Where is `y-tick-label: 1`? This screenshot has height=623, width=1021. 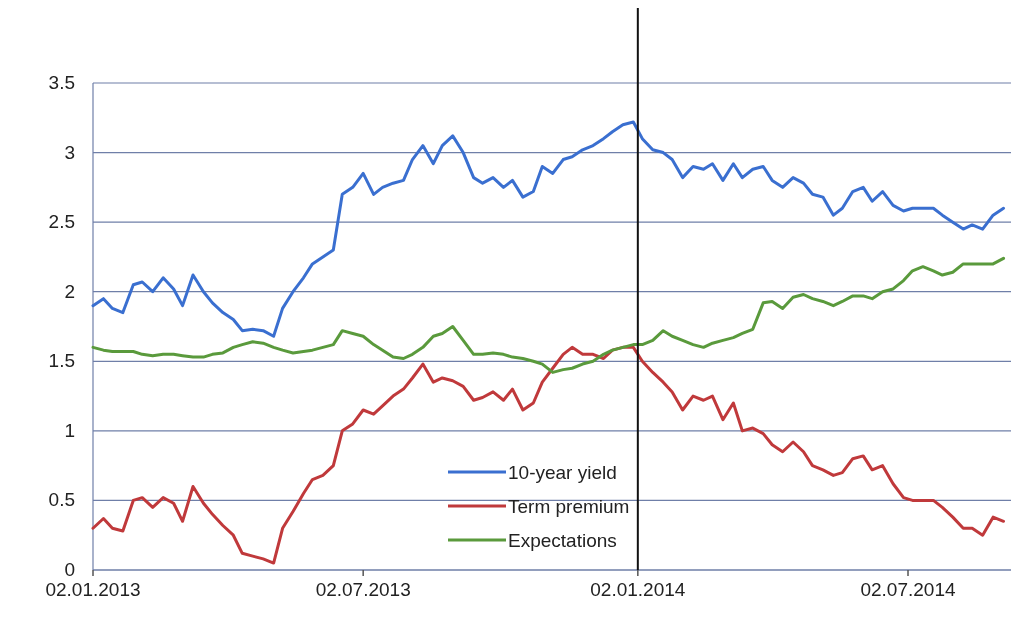
y-tick-label: 1 is located at coordinates (69, 430).